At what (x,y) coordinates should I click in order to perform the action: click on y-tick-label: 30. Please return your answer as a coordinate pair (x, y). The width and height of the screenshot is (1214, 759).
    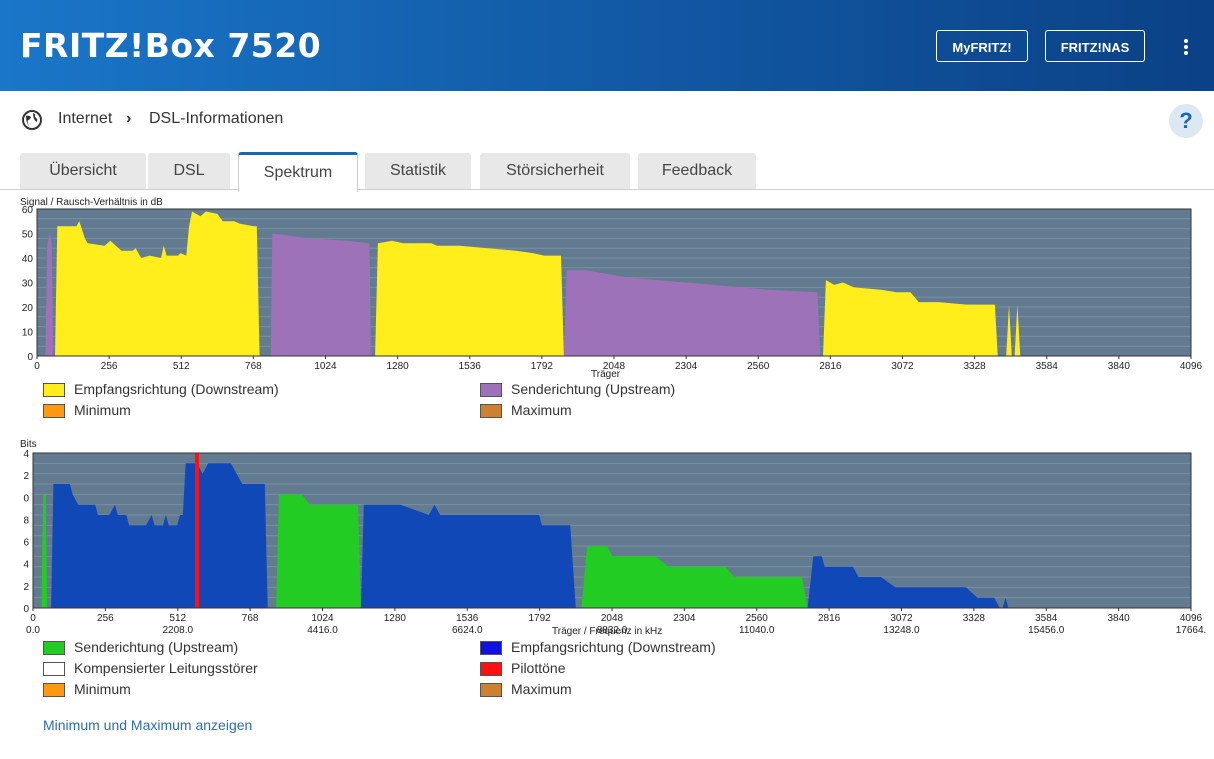
    Looking at the image, I should click on (28, 284).